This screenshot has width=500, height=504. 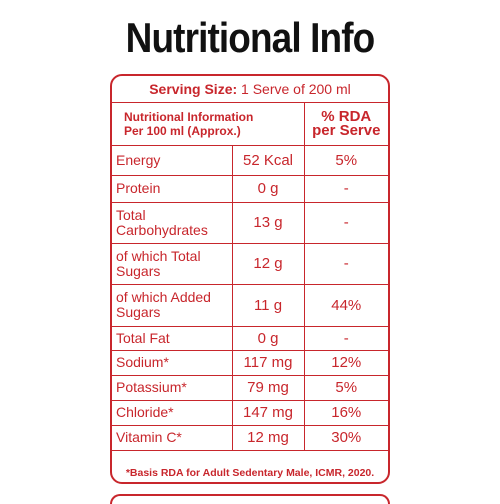 What do you see at coordinates (193, 89) in the screenshot?
I see `serving-size-label: Serving Size:` at bounding box center [193, 89].